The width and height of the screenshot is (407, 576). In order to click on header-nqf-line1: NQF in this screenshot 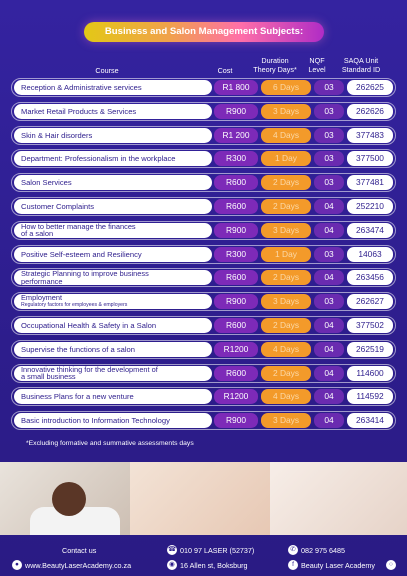, I will do `click(317, 60)`.